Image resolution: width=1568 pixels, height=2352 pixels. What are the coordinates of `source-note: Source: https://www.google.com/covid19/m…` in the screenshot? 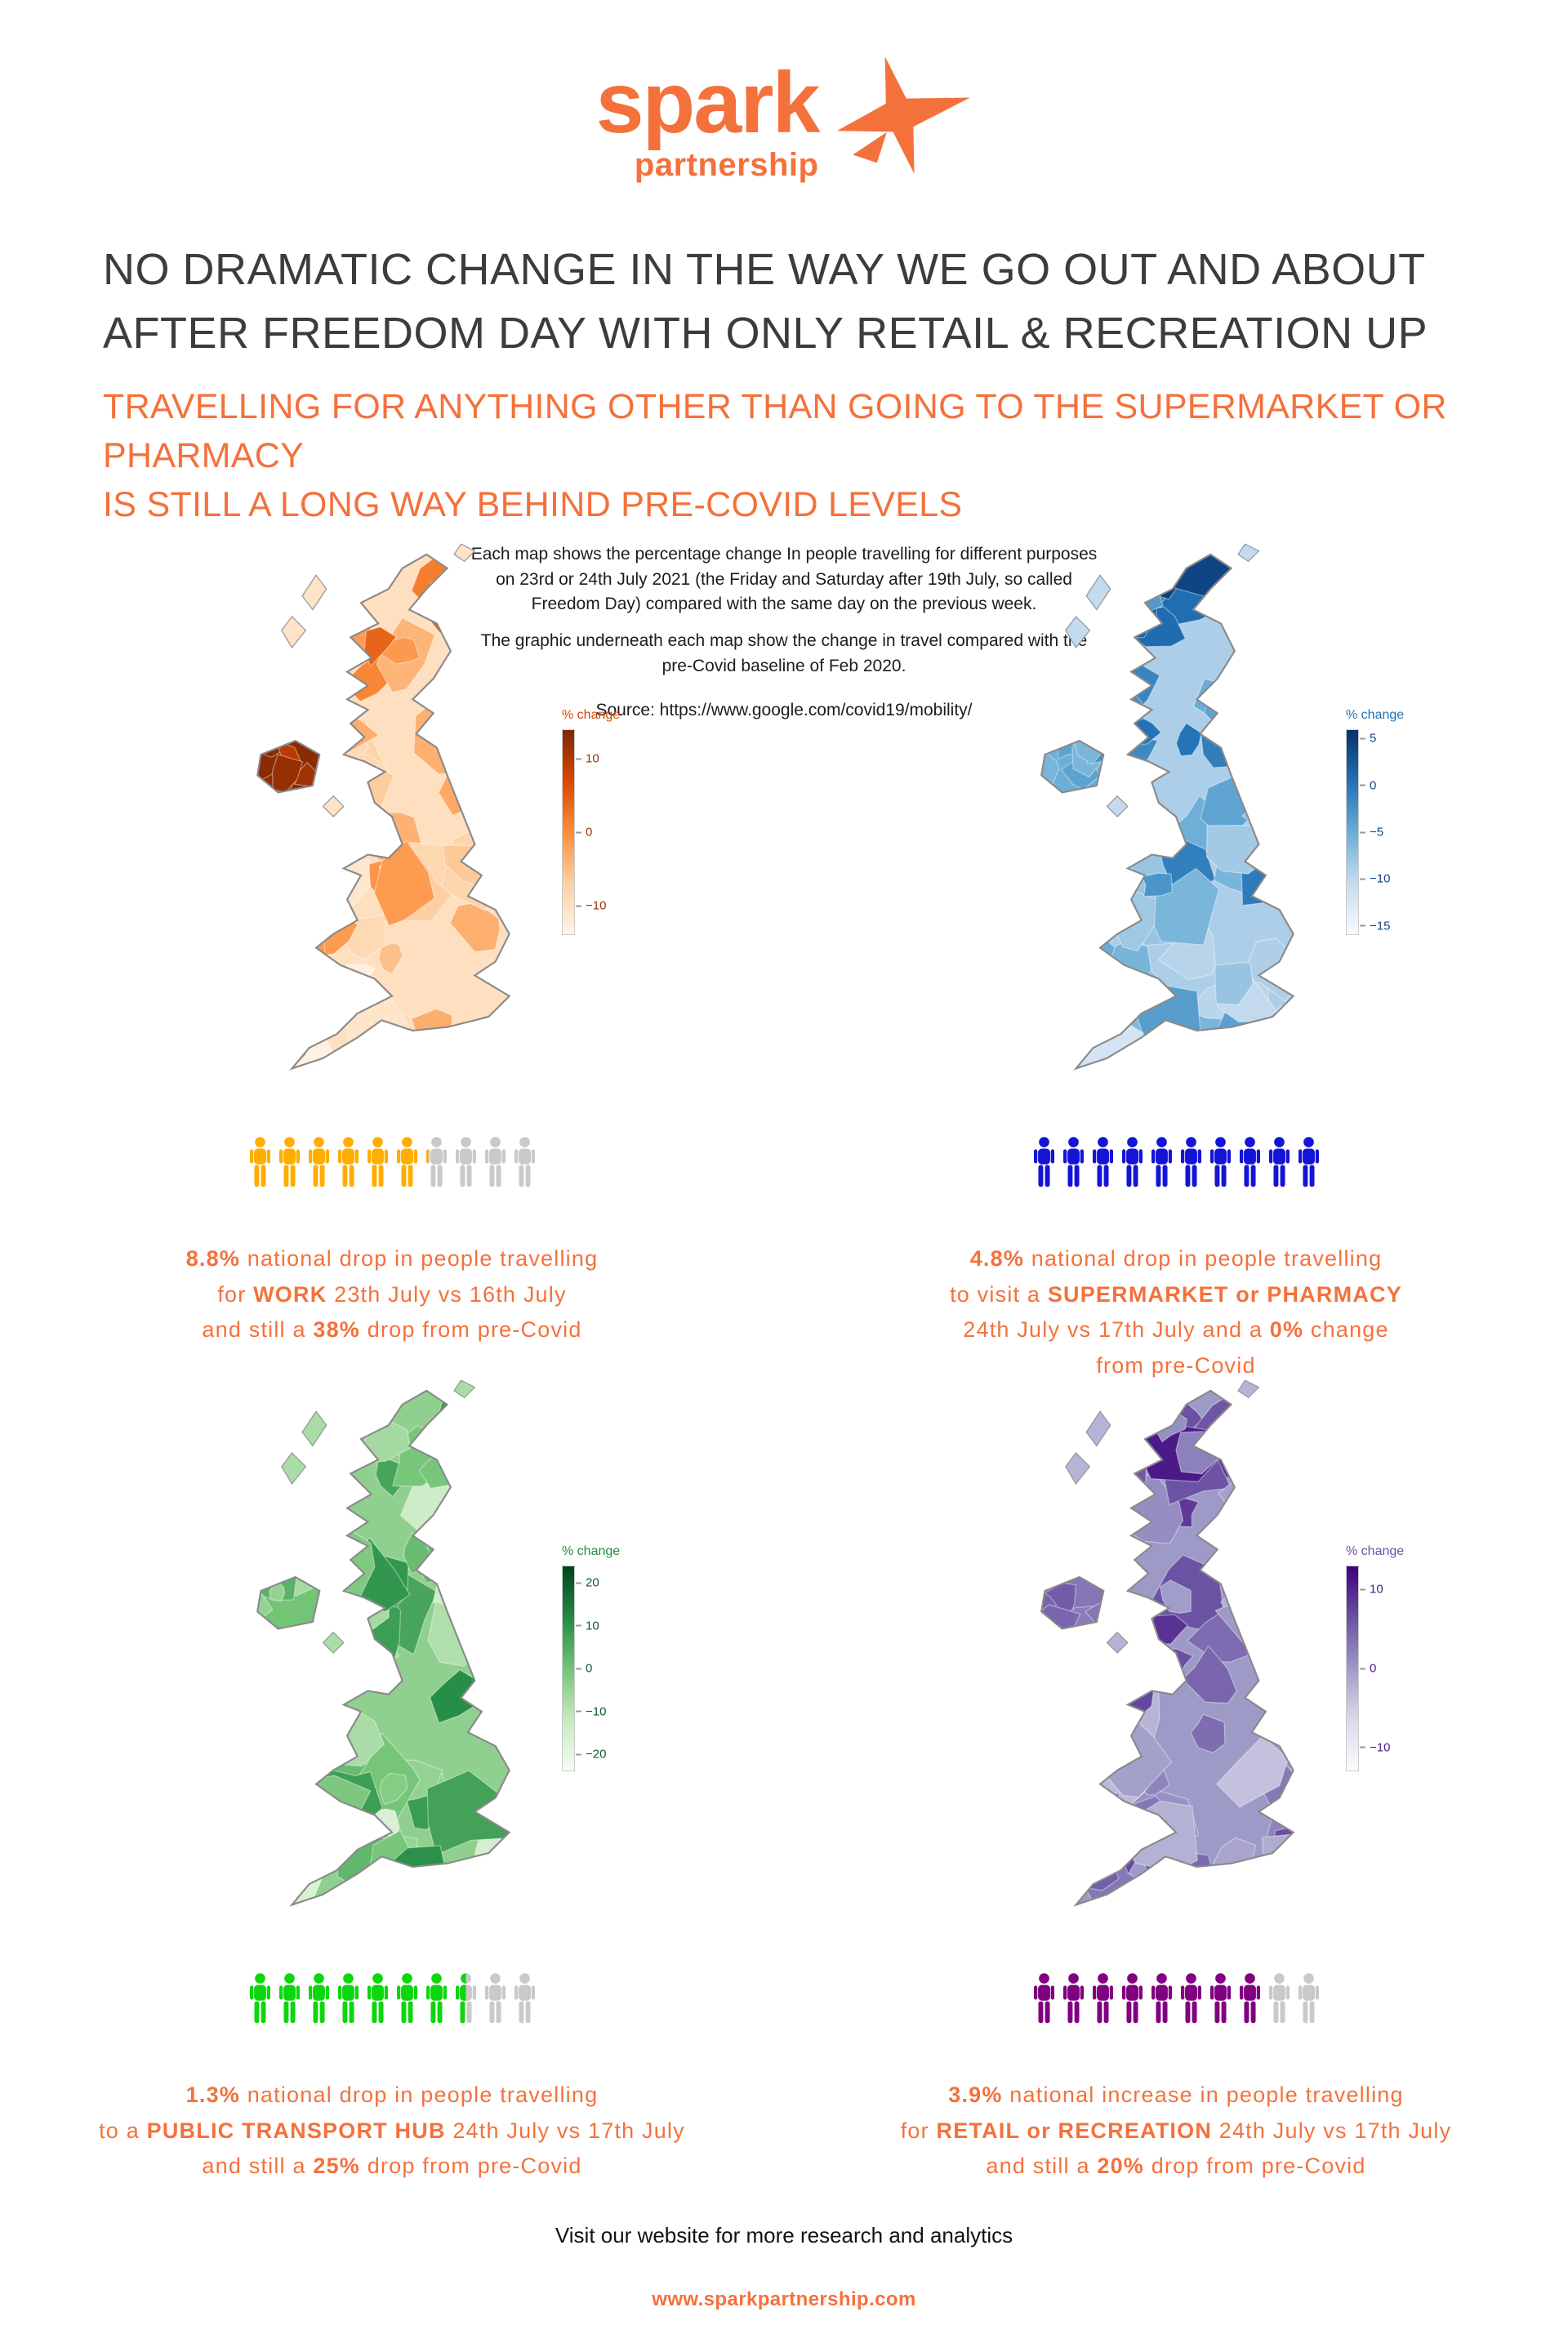 It's located at (784, 710).